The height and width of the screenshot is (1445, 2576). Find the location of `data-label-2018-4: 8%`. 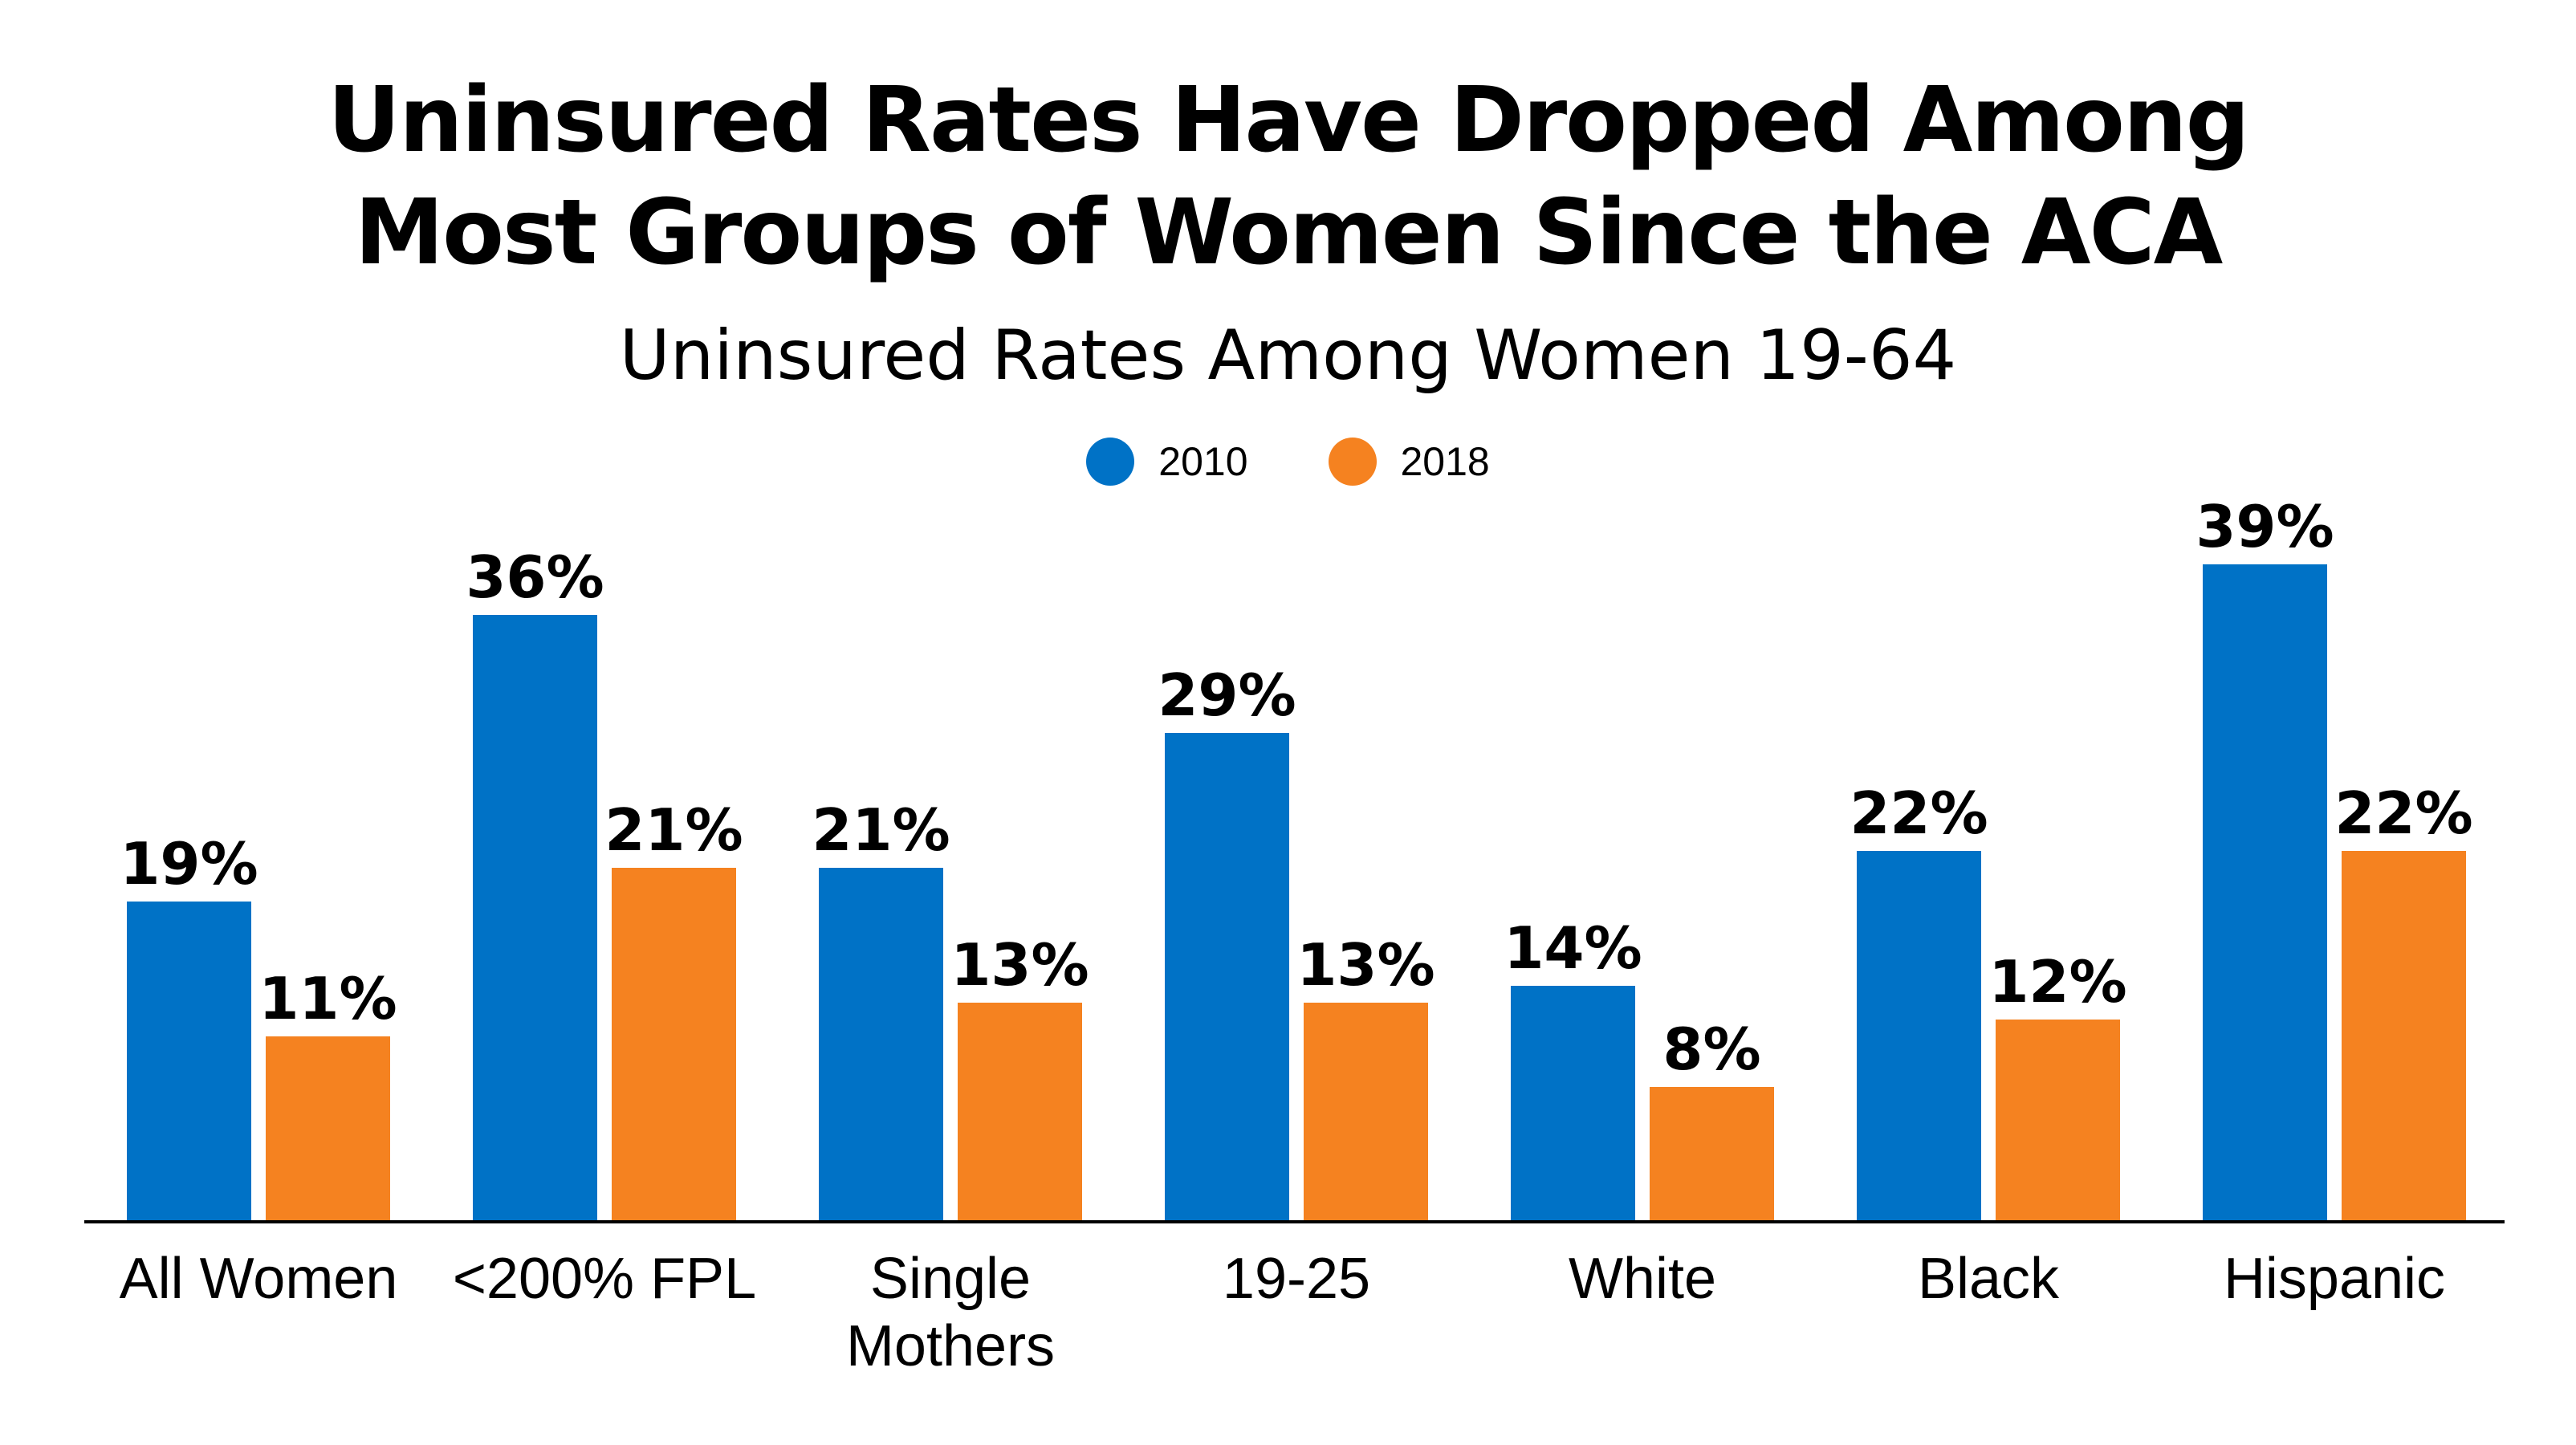

data-label-2018-4: 8% is located at coordinates (1711, 1049).